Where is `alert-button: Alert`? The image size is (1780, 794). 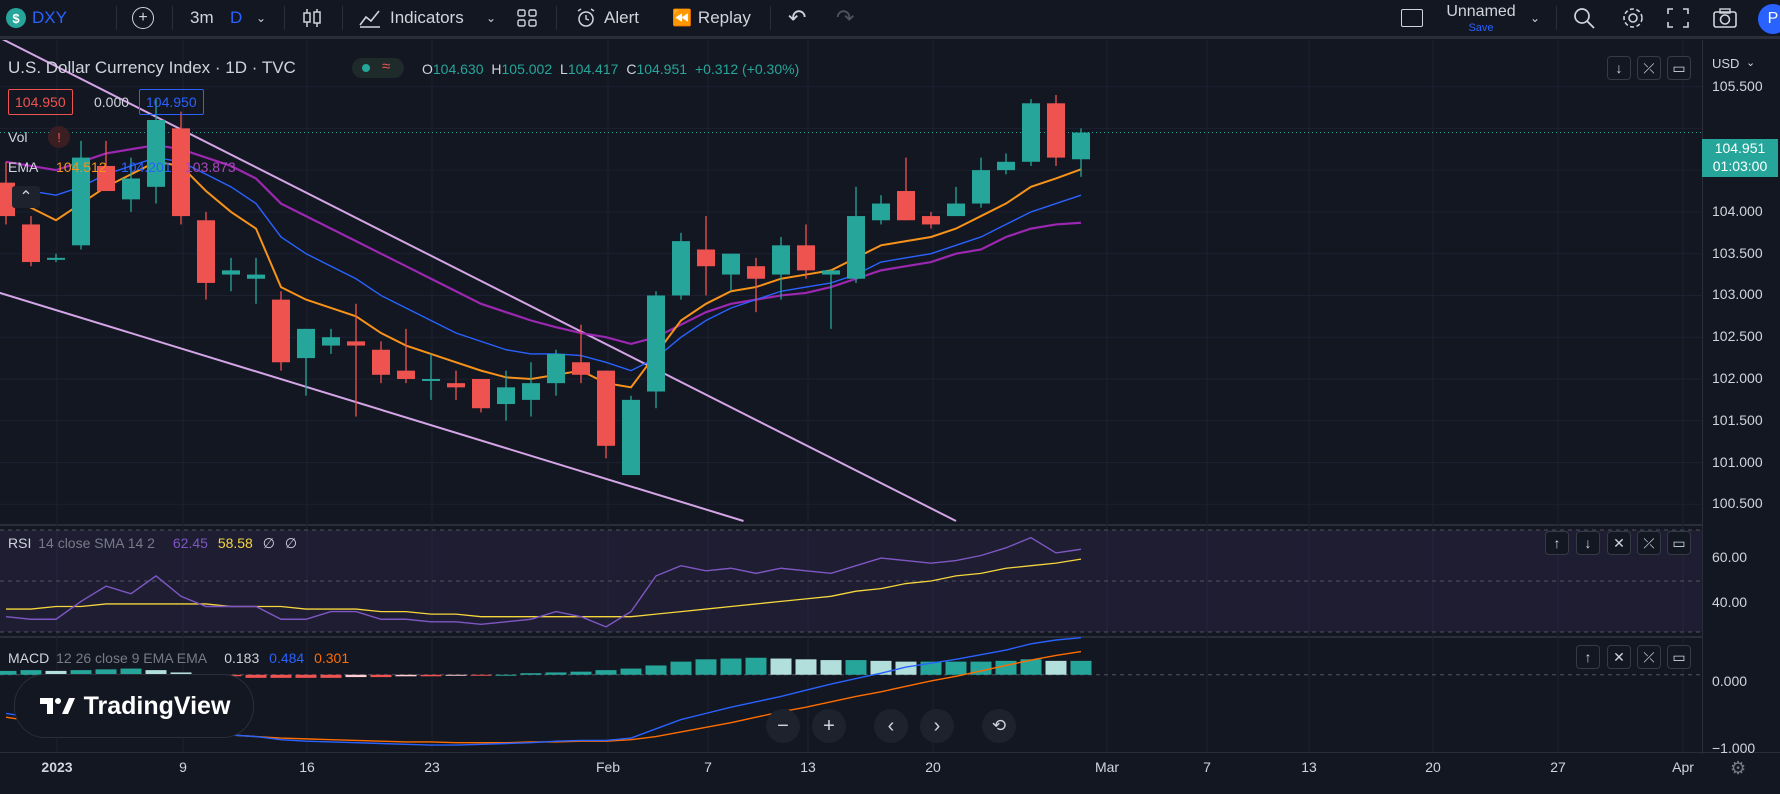
alert-button: Alert is located at coordinates (606, 18).